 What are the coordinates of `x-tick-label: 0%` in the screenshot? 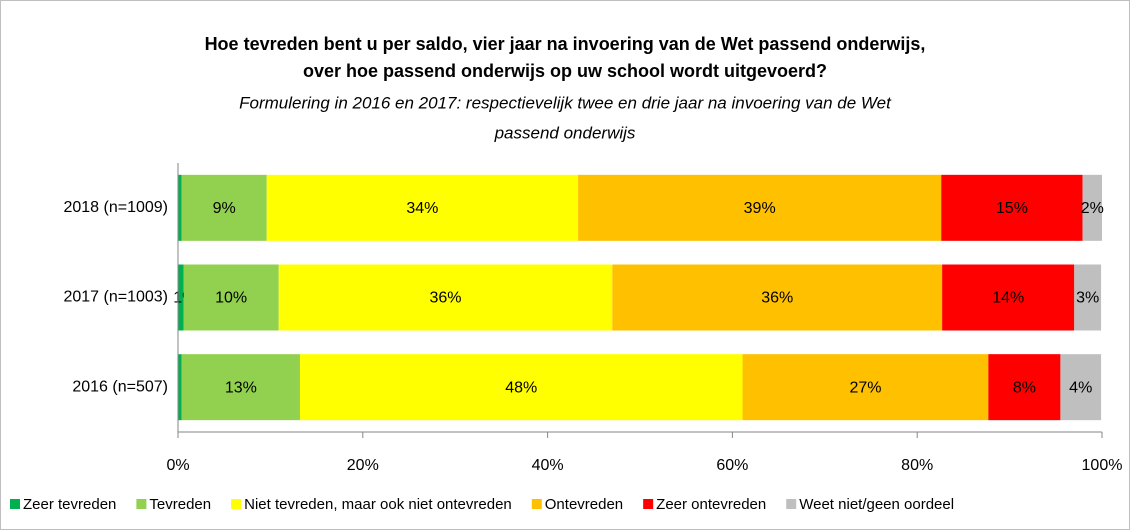 It's located at (177, 465).